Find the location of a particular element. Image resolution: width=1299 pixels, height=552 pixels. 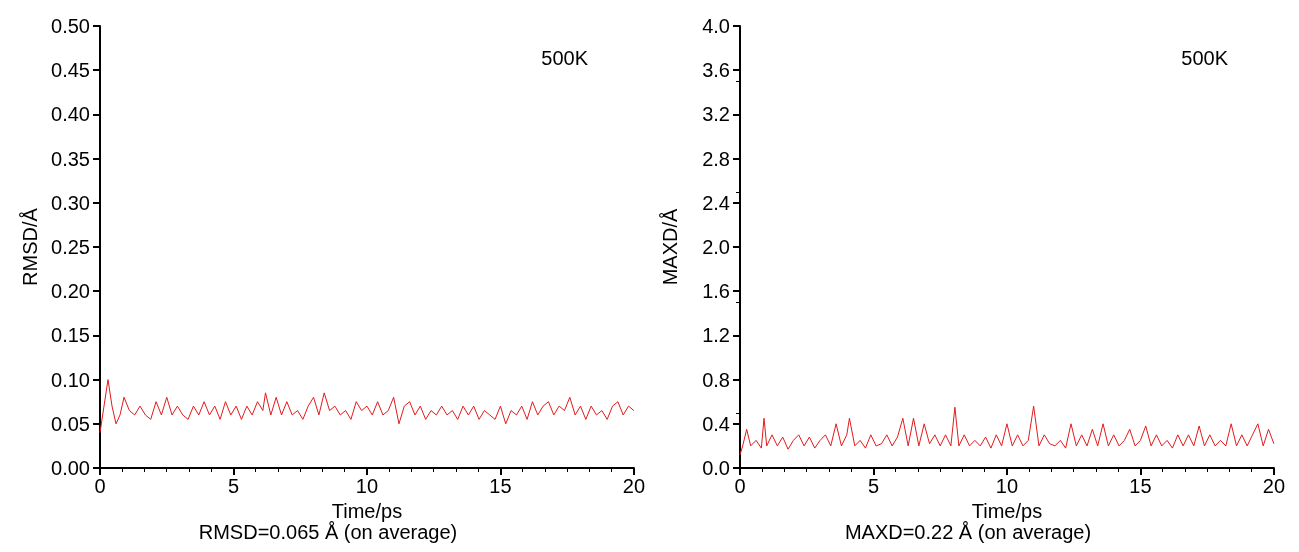

y-tick-label: 0.0 is located at coordinates (716, 468).